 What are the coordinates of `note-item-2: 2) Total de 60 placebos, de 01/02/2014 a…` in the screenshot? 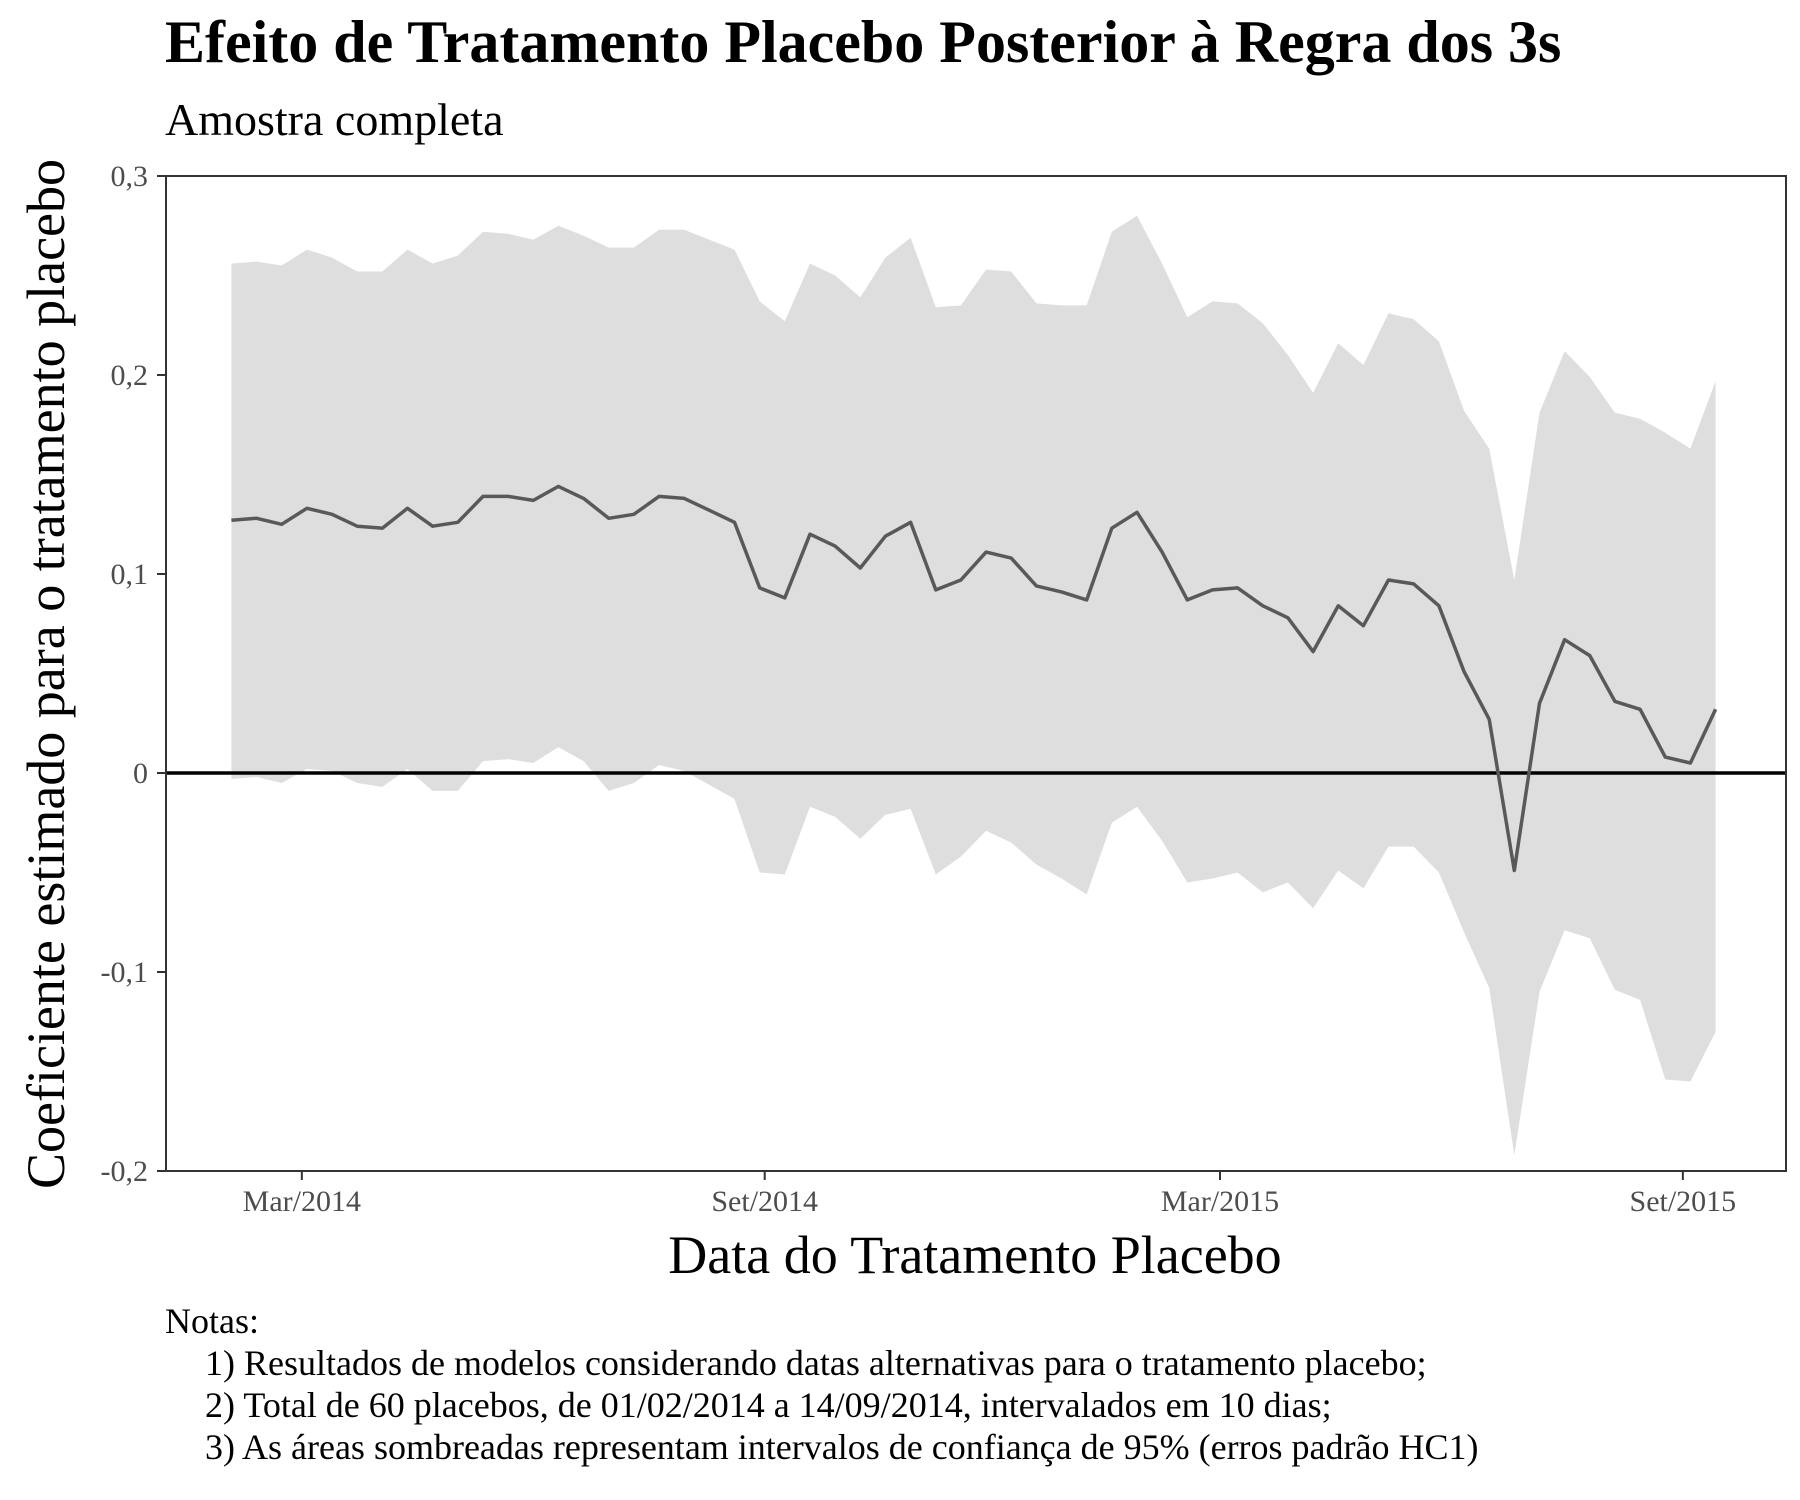 It's located at (768, 1405).